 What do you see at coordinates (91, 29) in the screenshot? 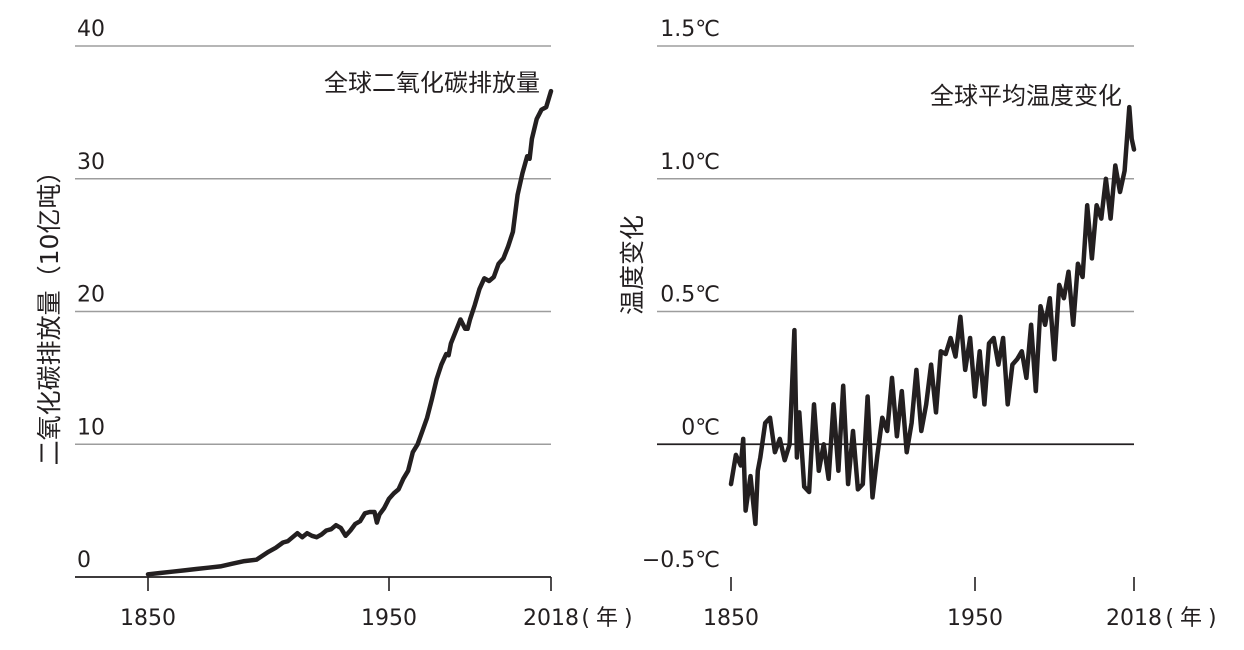
I see `left-y-tick-label-4: 40` at bounding box center [91, 29].